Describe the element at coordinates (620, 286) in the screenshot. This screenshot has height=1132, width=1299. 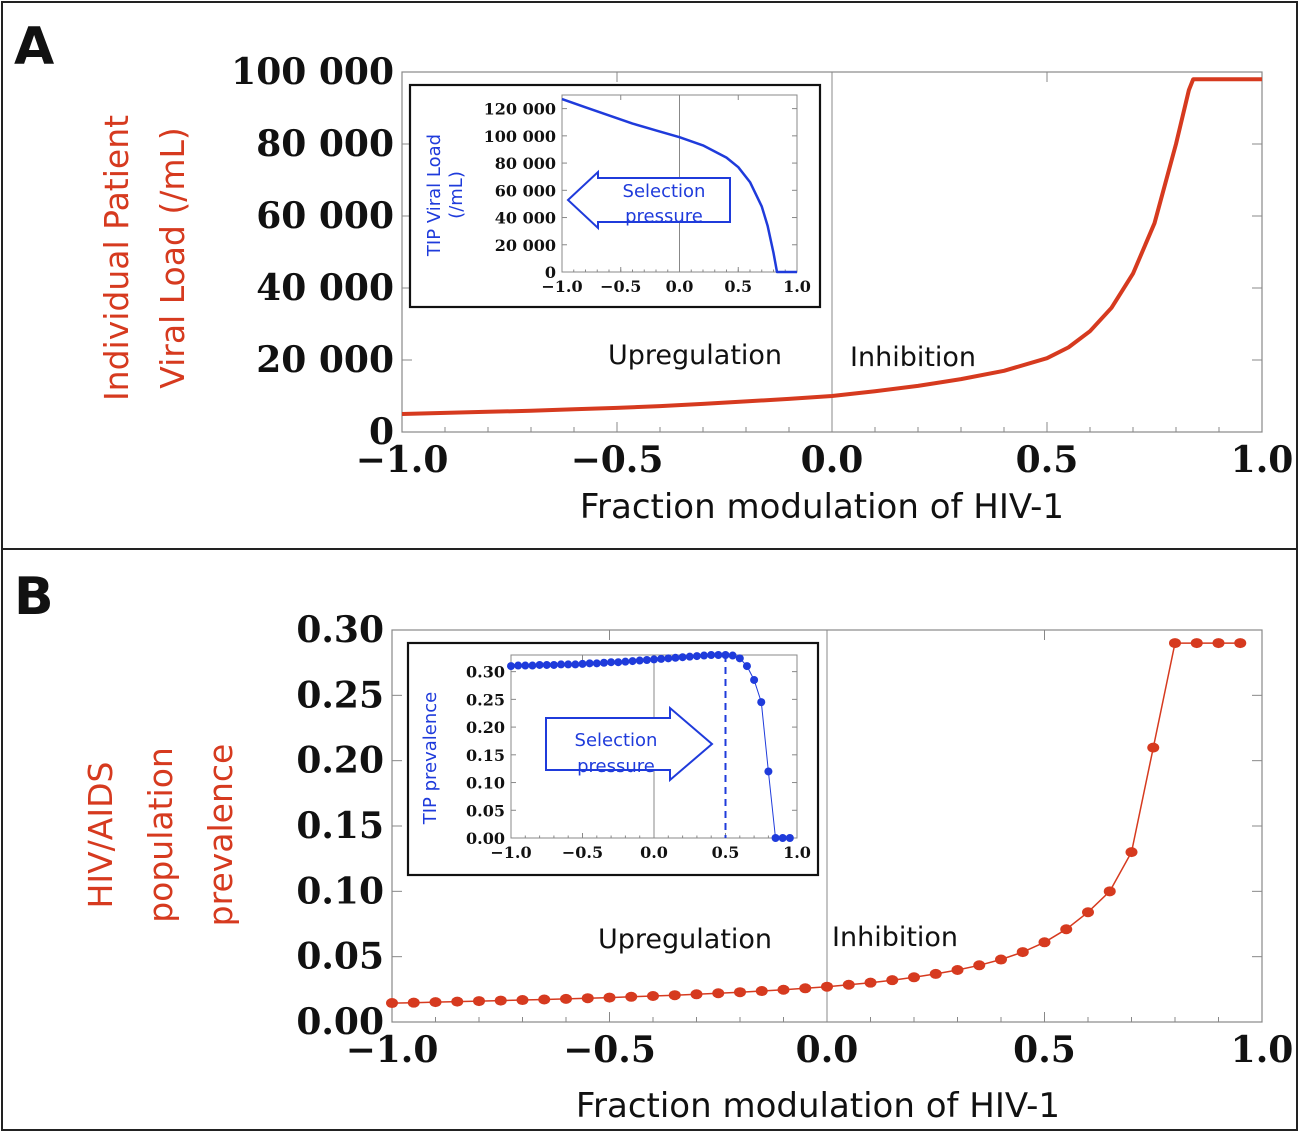
I see `panel-a-inset-x-tick-label: −0.5` at that location.